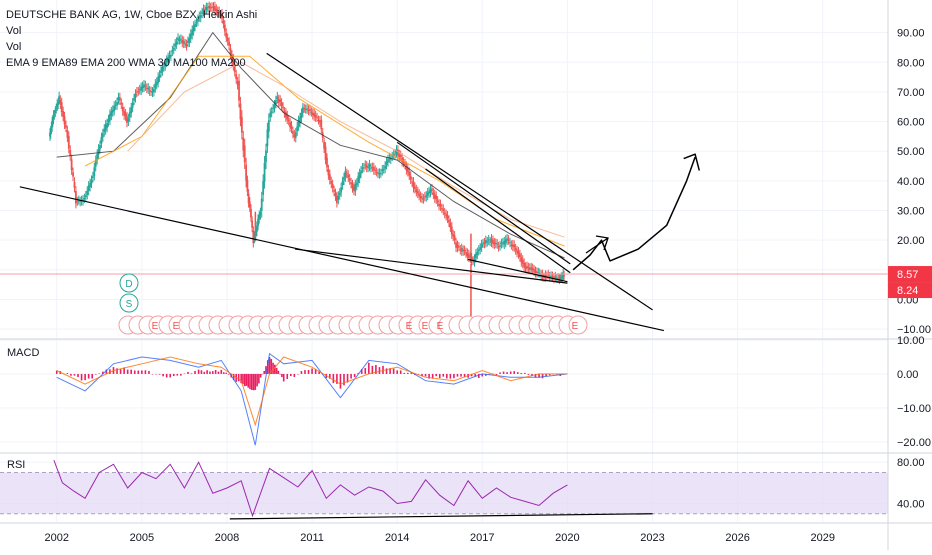 The height and width of the screenshot is (555, 932). What do you see at coordinates (14, 47) in the screenshot?
I see `legend-vol-2: Vol` at bounding box center [14, 47].